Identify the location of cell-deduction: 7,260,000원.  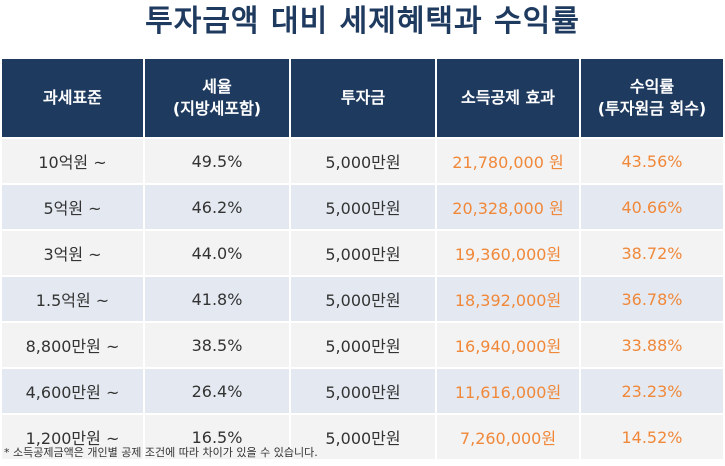
(509, 436).